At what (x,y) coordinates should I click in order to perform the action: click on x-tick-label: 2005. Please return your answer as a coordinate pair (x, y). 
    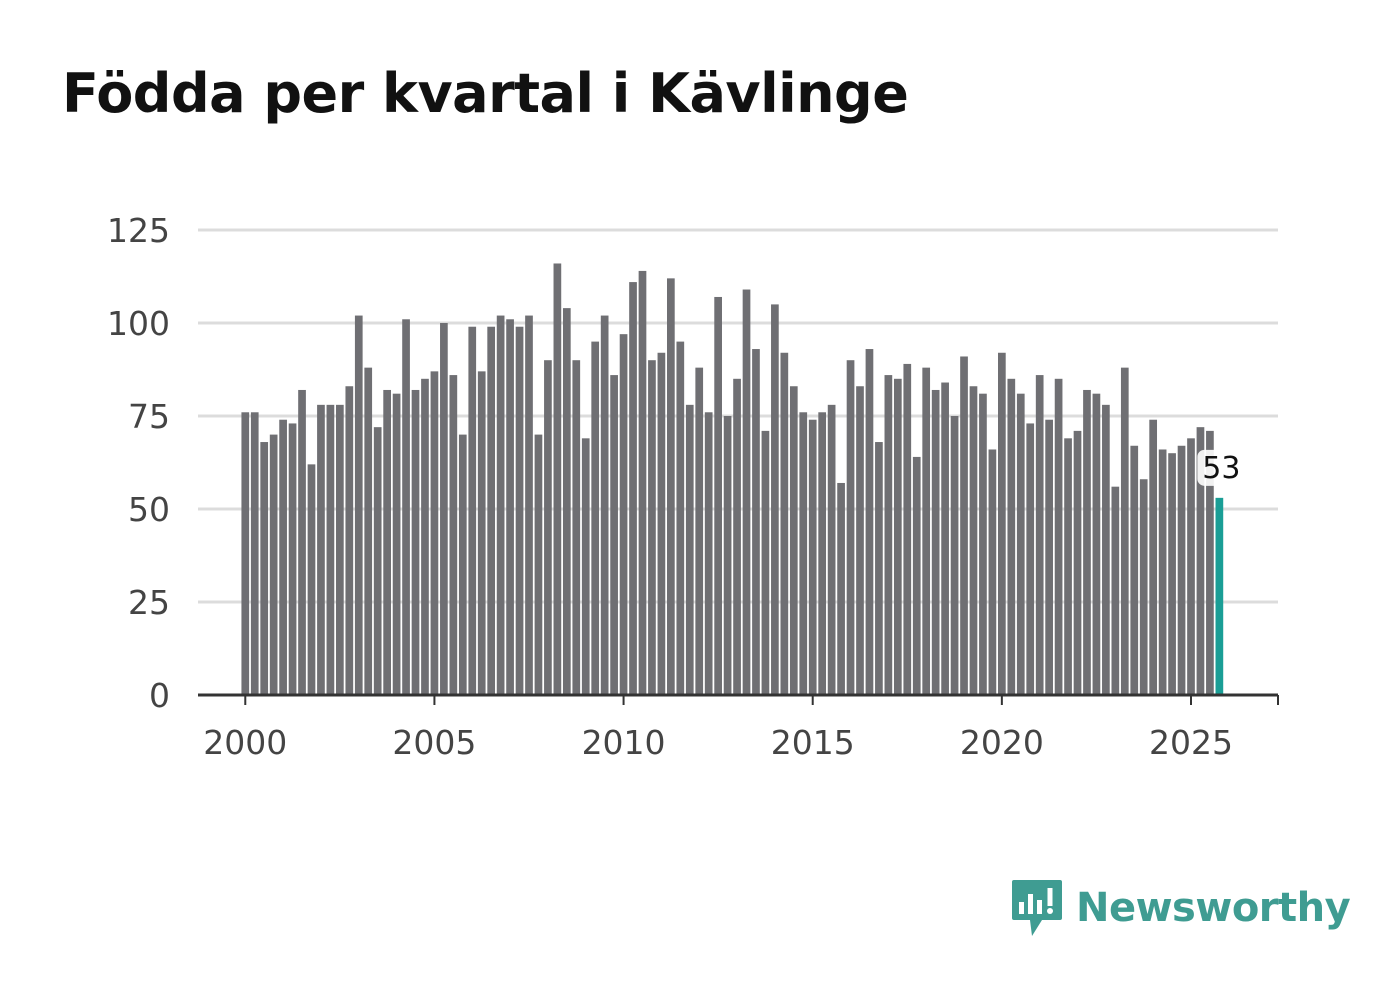
    Looking at the image, I should click on (434, 742).